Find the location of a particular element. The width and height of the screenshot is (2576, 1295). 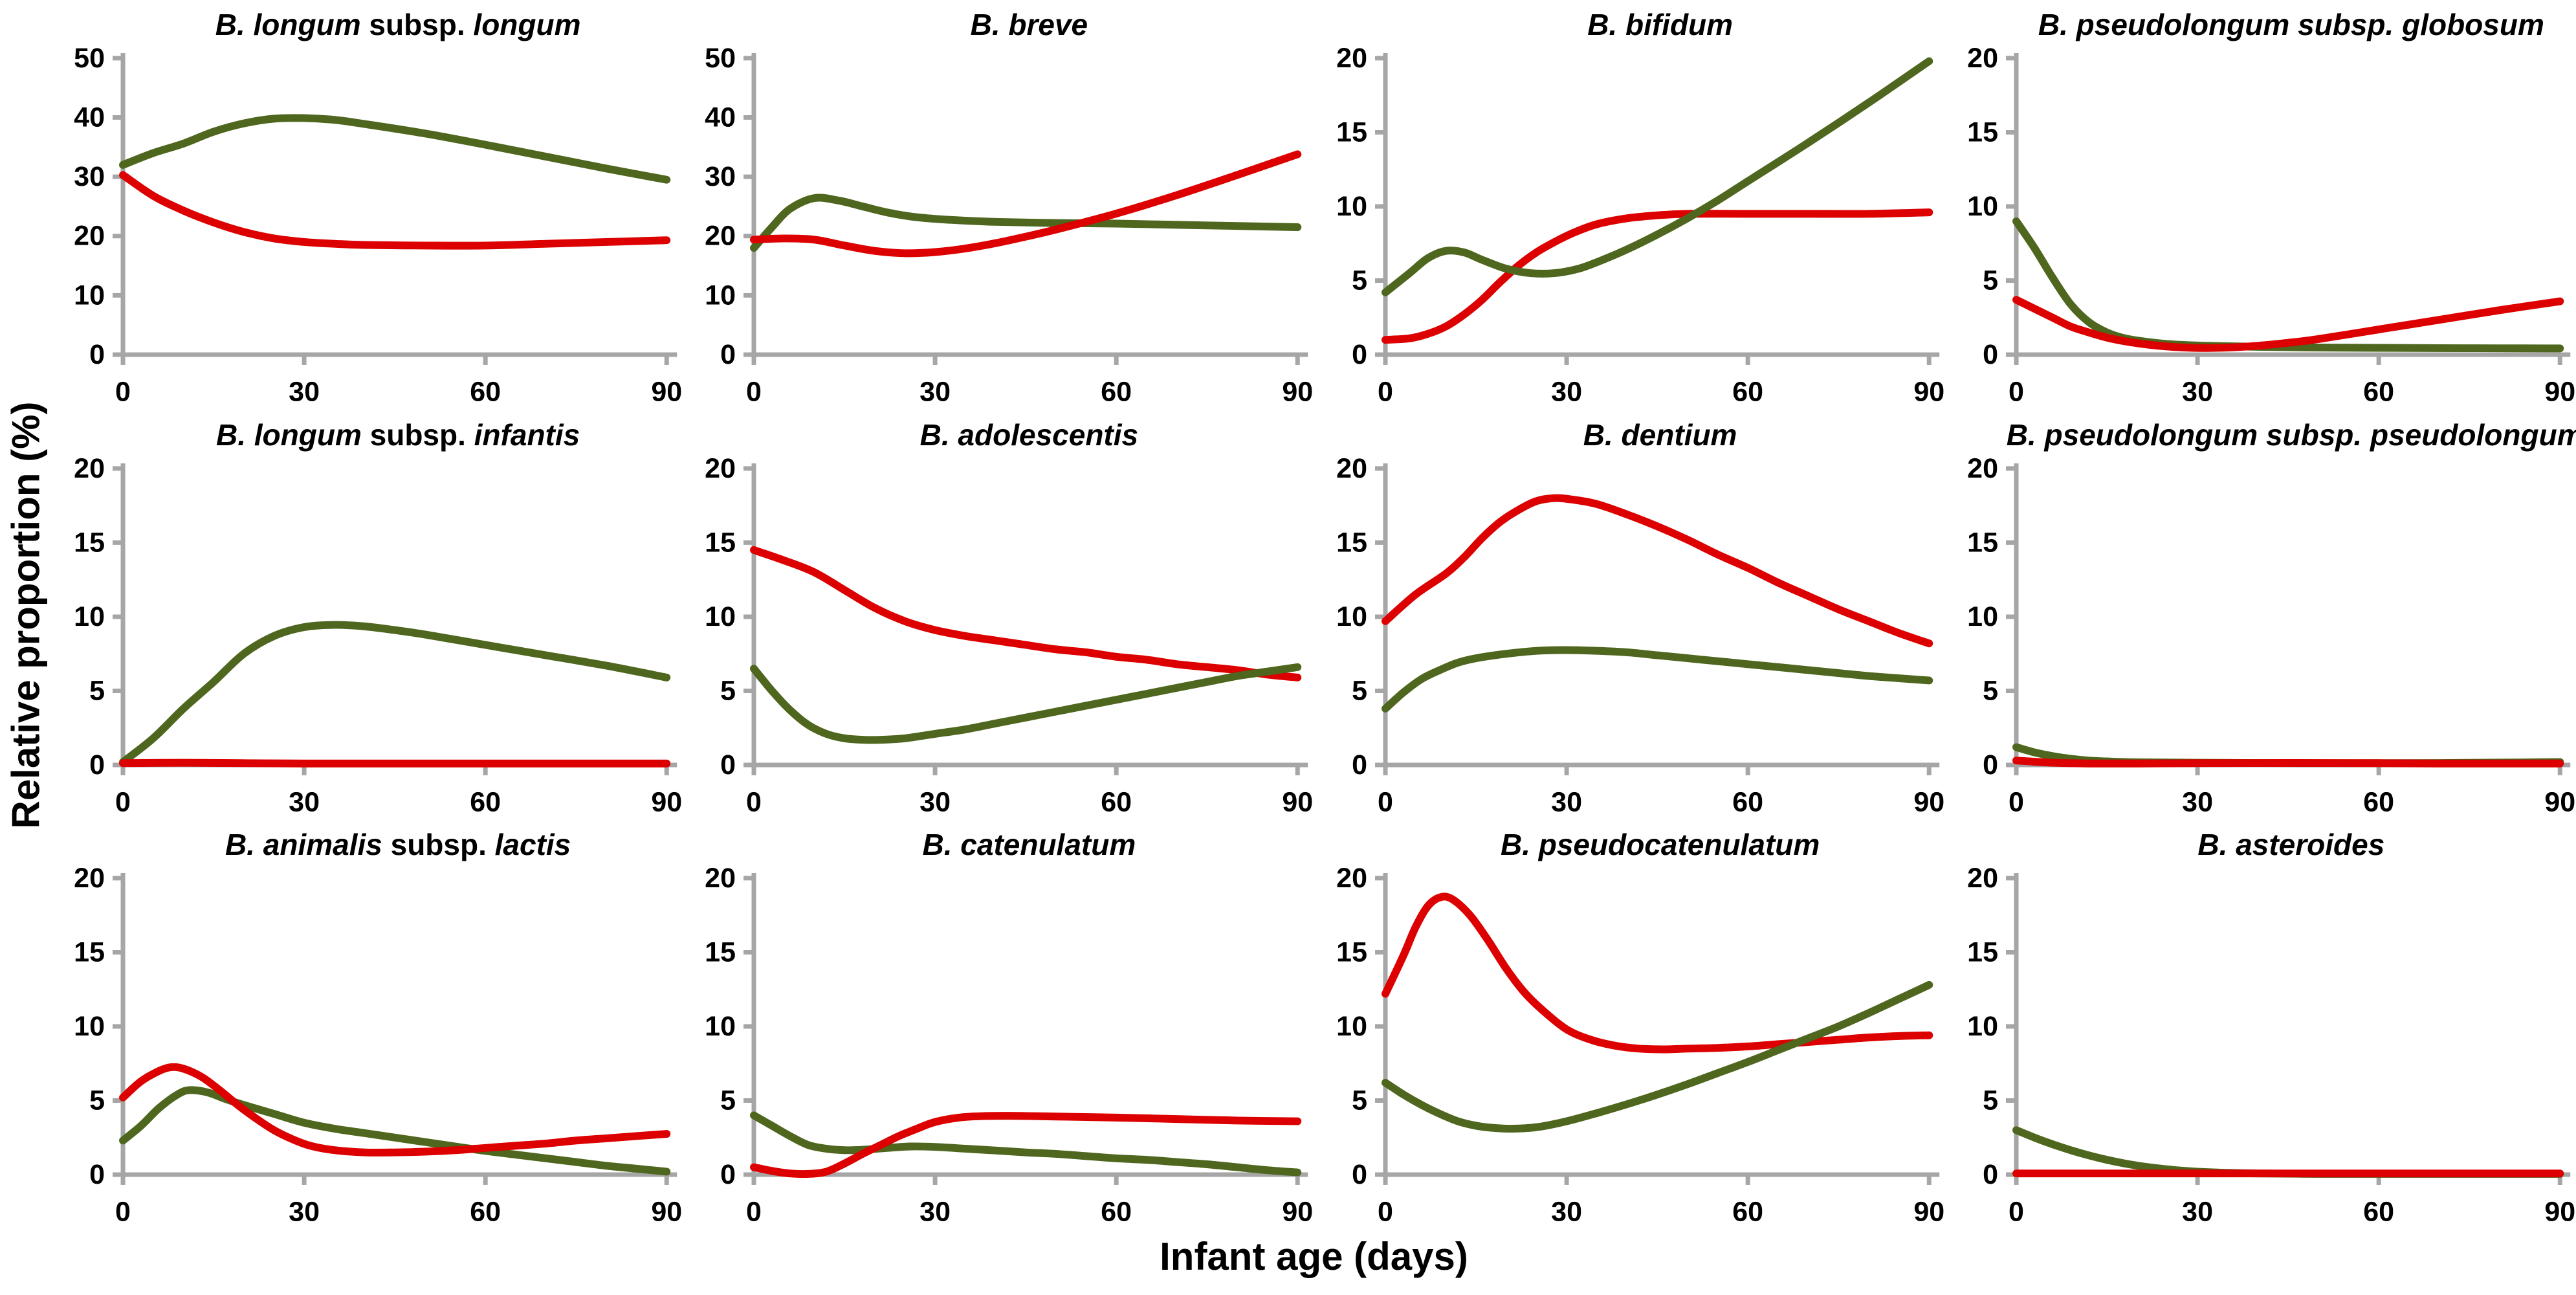

title-italic-segment: B. pseudolongum subsp. pseudolongum is located at coordinates (2291, 434).